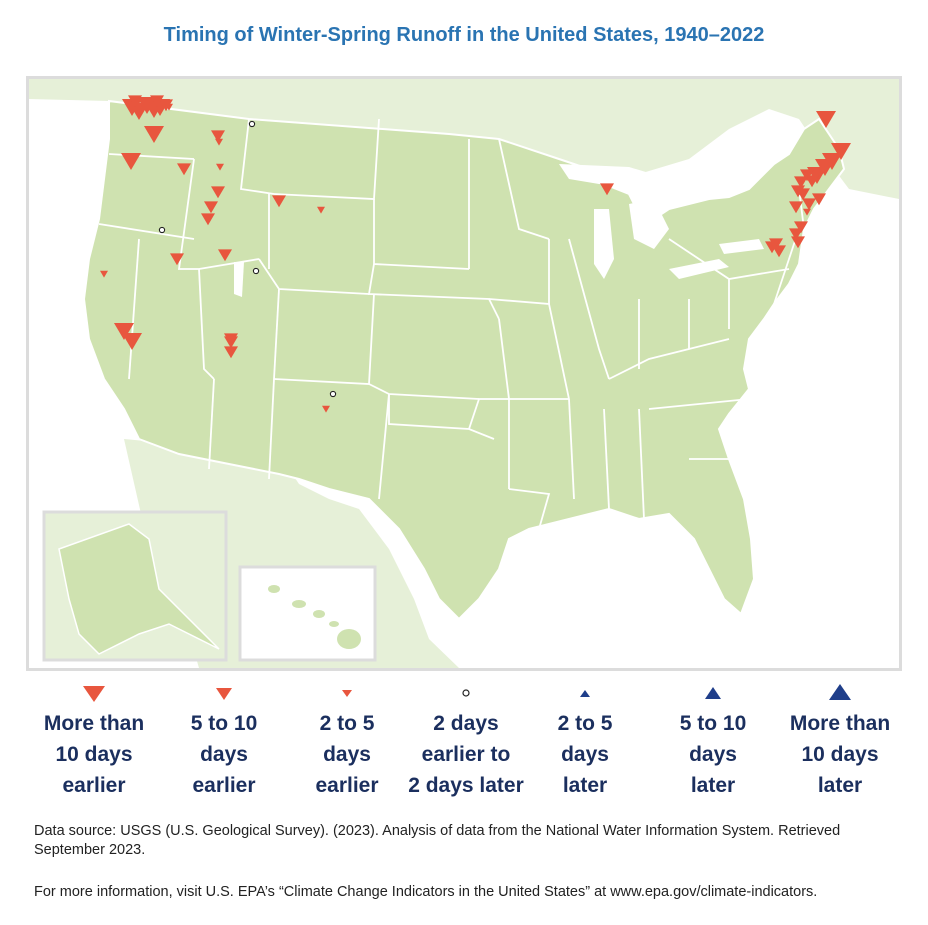  I want to click on legend-label: 2 to 5 days later, so click(585, 754).